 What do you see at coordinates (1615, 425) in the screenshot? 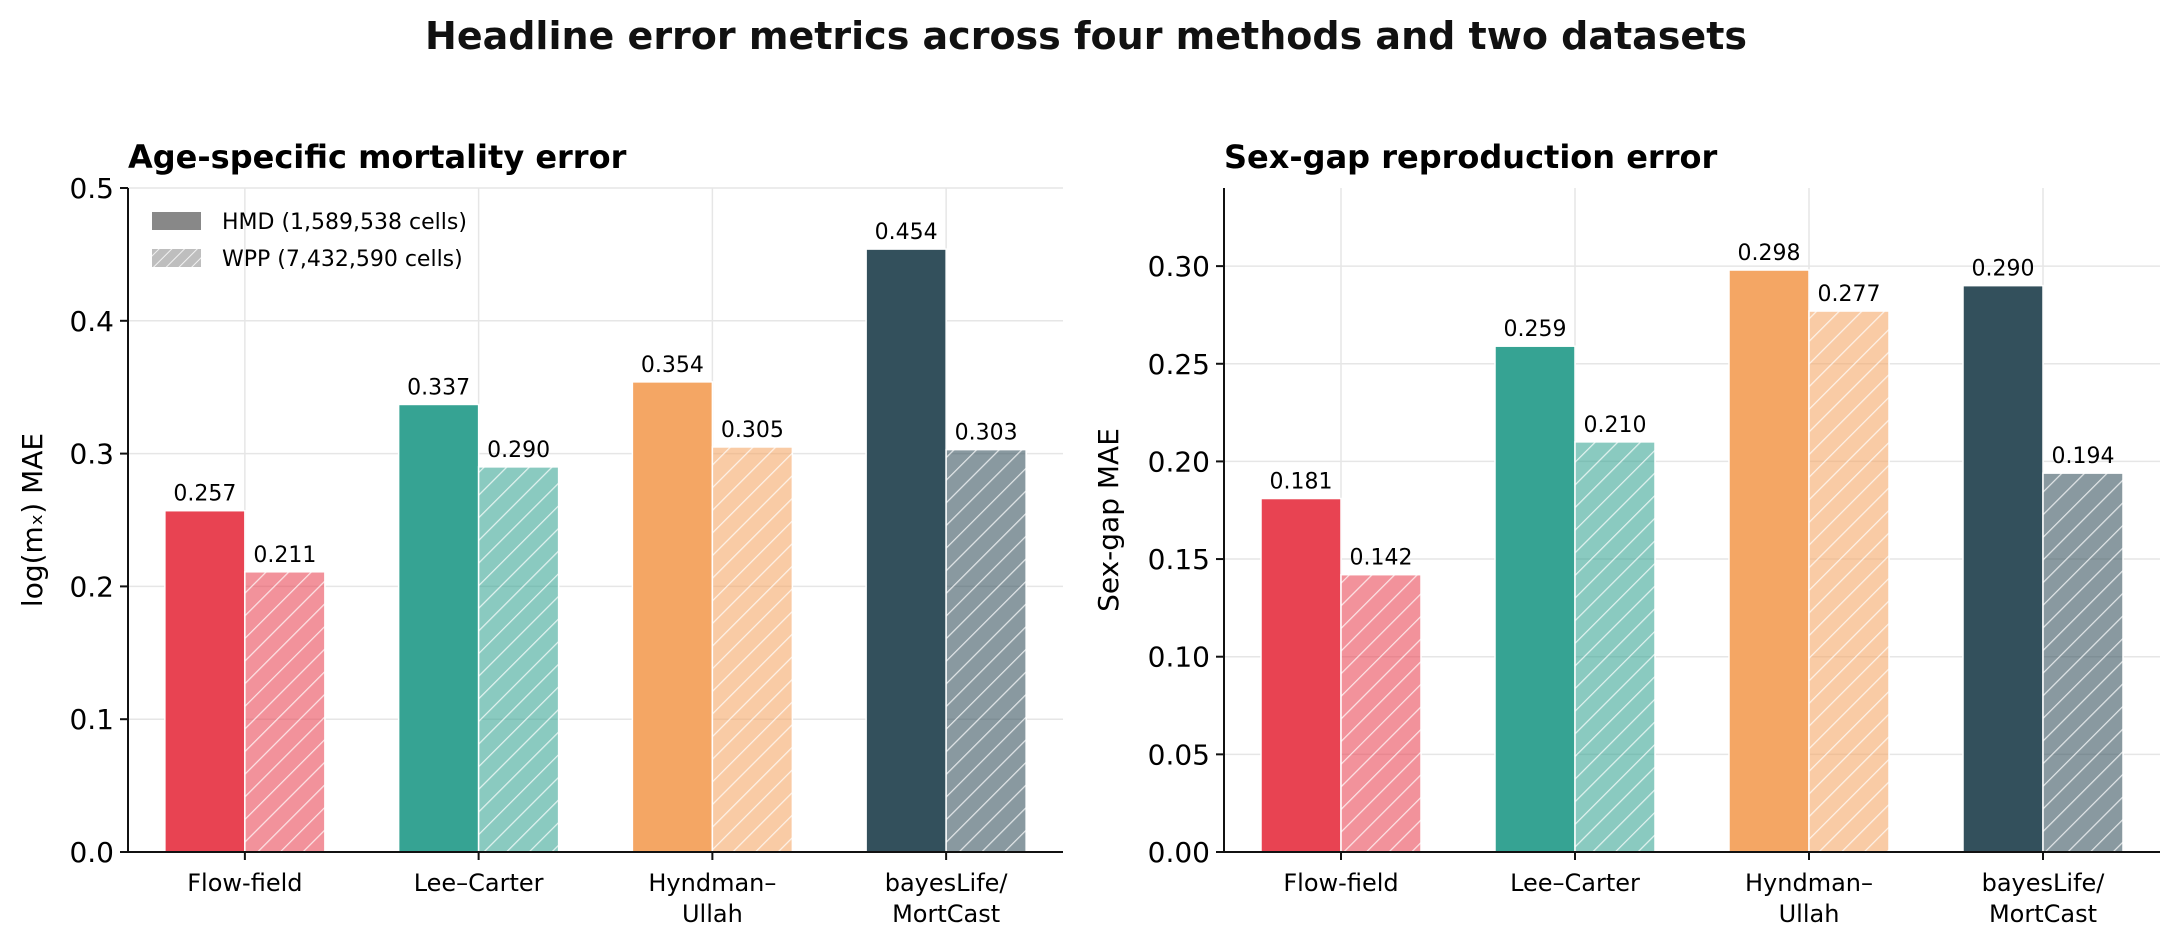
I see `data-label: 0.210` at bounding box center [1615, 425].